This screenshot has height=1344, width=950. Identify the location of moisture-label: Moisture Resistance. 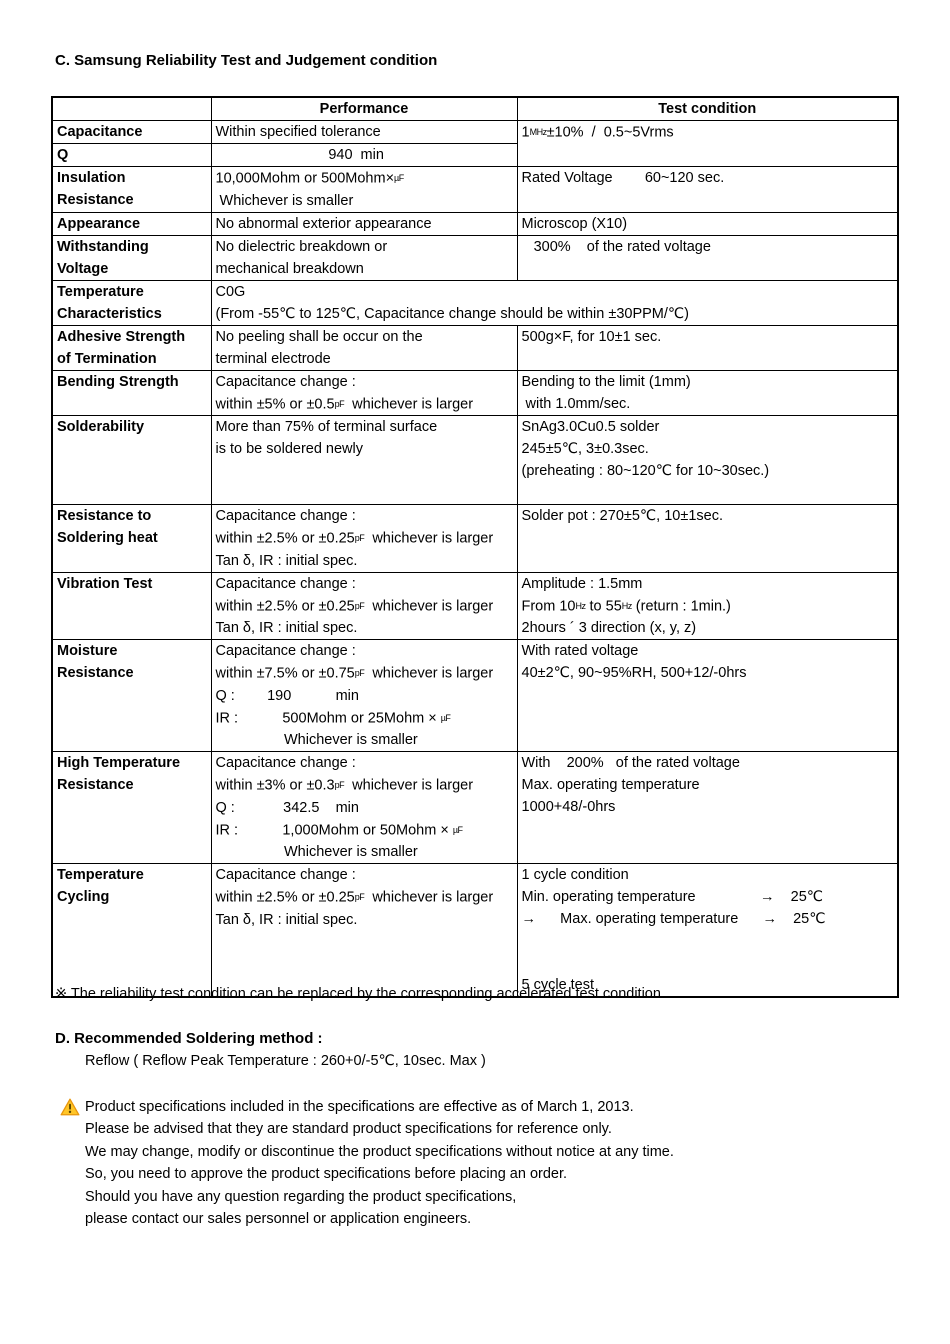
(131, 695).